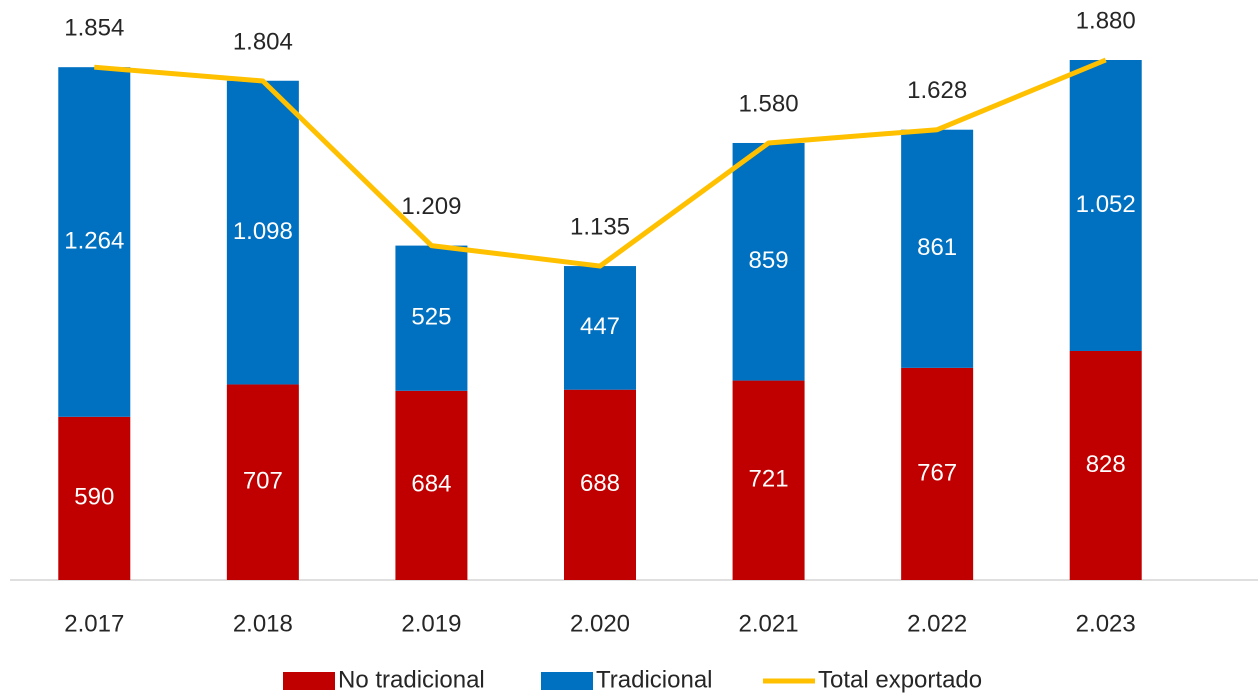 The width and height of the screenshot is (1258, 695). I want to click on bar-value-label: 590, so click(94, 497).